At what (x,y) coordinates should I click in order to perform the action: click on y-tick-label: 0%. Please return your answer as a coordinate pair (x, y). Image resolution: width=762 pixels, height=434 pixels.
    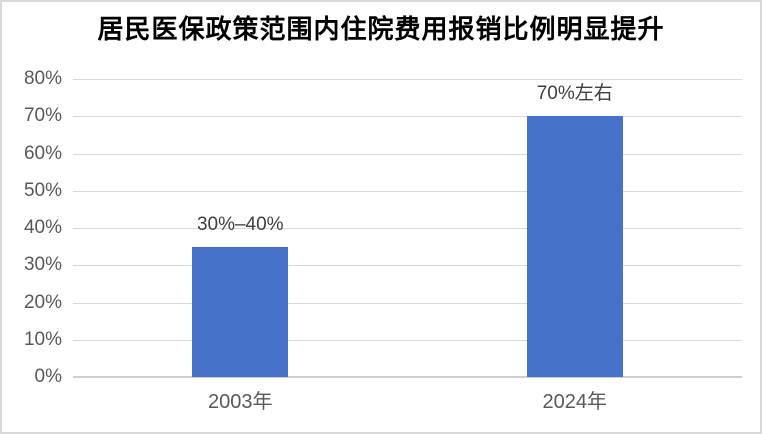
    Looking at the image, I should click on (48, 376).